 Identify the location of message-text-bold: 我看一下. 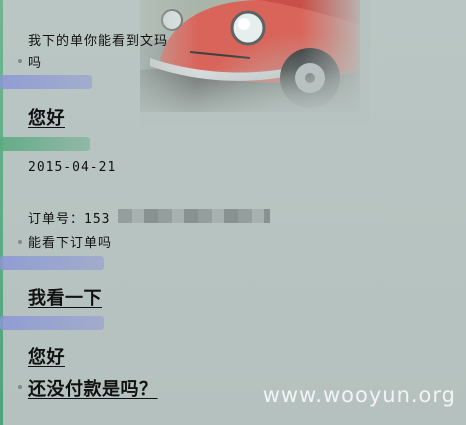
(65, 298).